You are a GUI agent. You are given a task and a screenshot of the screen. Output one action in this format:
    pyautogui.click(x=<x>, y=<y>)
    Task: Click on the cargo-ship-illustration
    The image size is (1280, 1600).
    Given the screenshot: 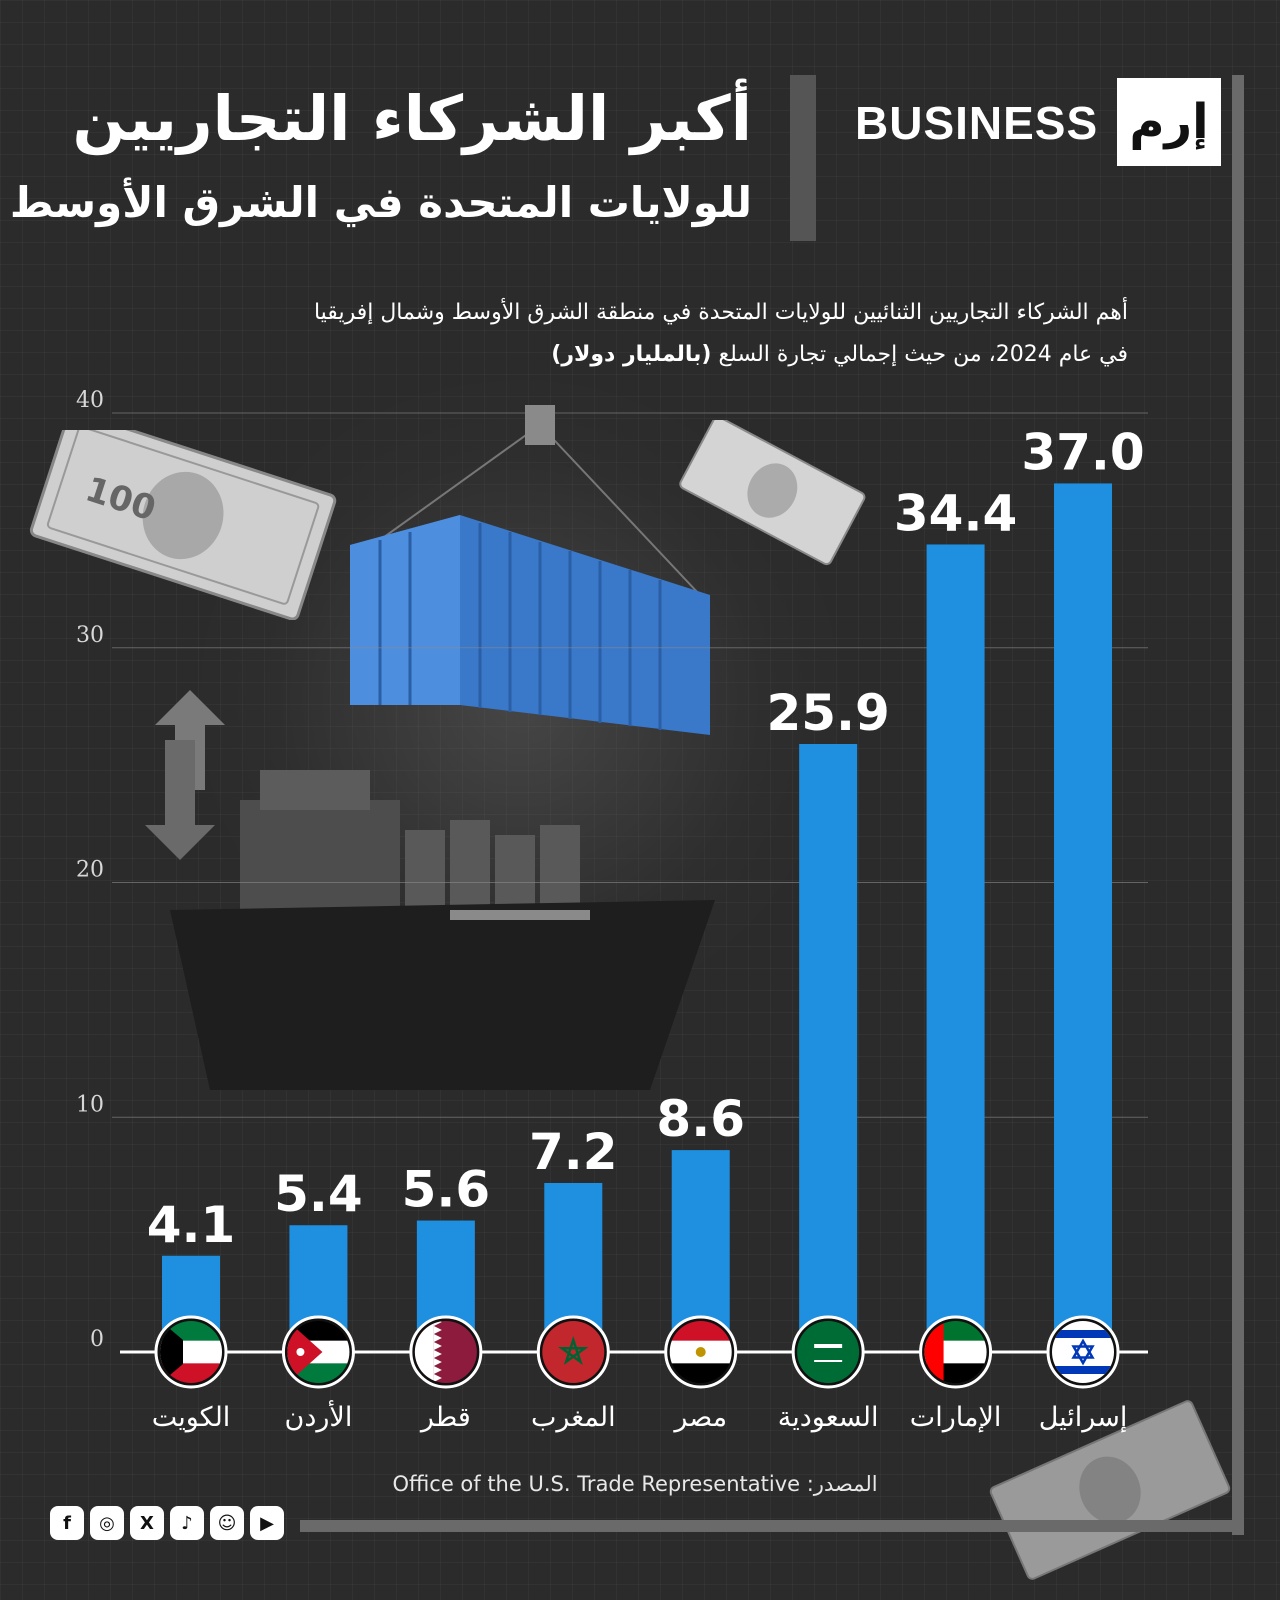 What is the action you would take?
    pyautogui.click(x=442, y=930)
    